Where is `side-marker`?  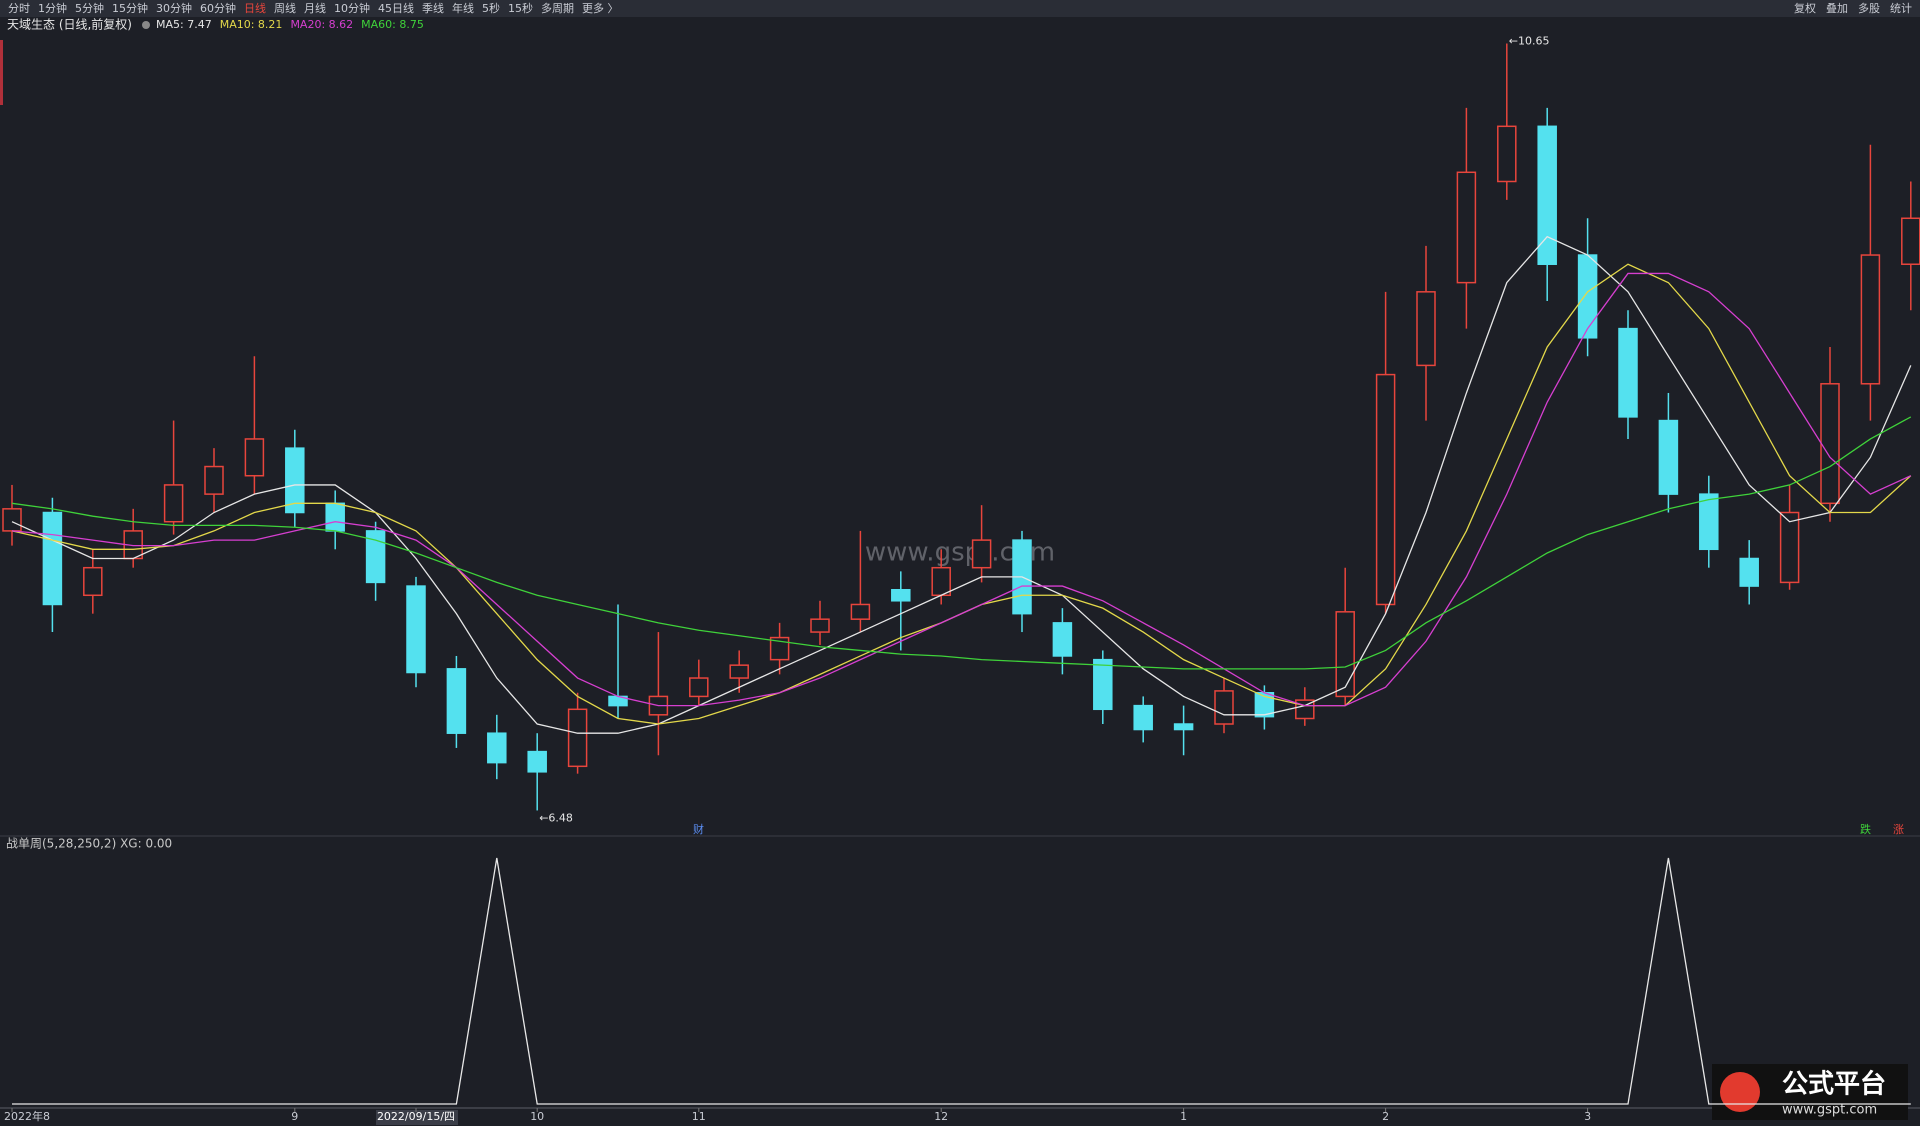
side-marker is located at coordinates (1, 72).